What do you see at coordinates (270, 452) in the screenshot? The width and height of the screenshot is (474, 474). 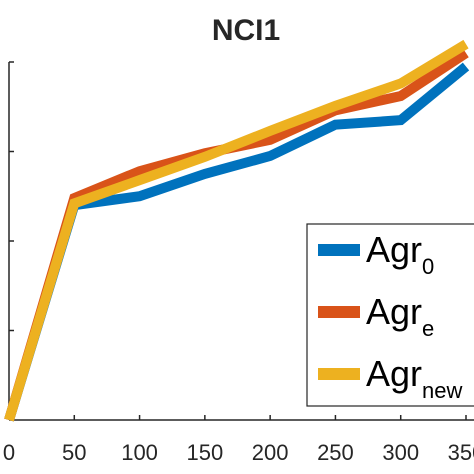 I see `x-tick-label: 200` at bounding box center [270, 452].